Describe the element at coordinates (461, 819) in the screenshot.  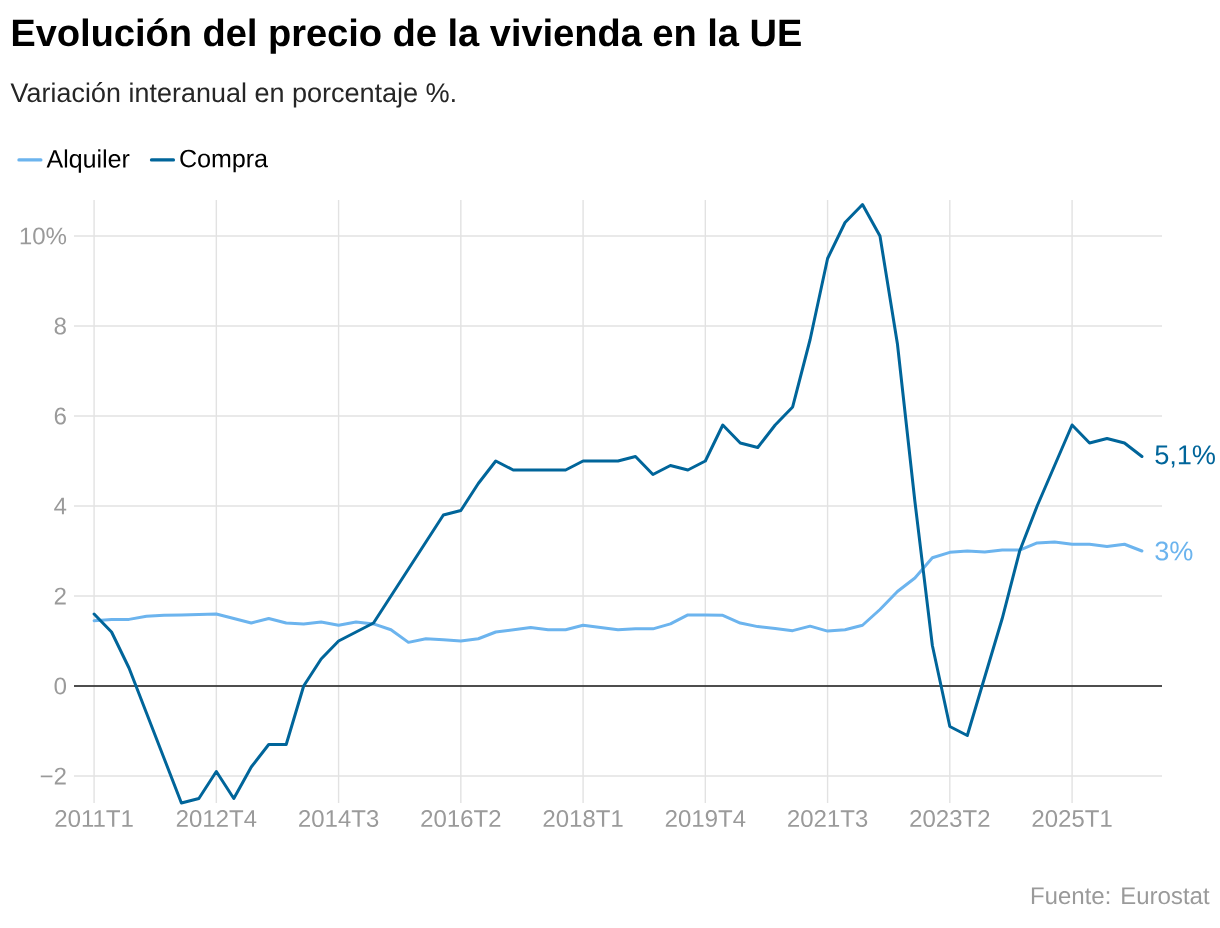
I see `x-tick-label: 2016T2` at that location.